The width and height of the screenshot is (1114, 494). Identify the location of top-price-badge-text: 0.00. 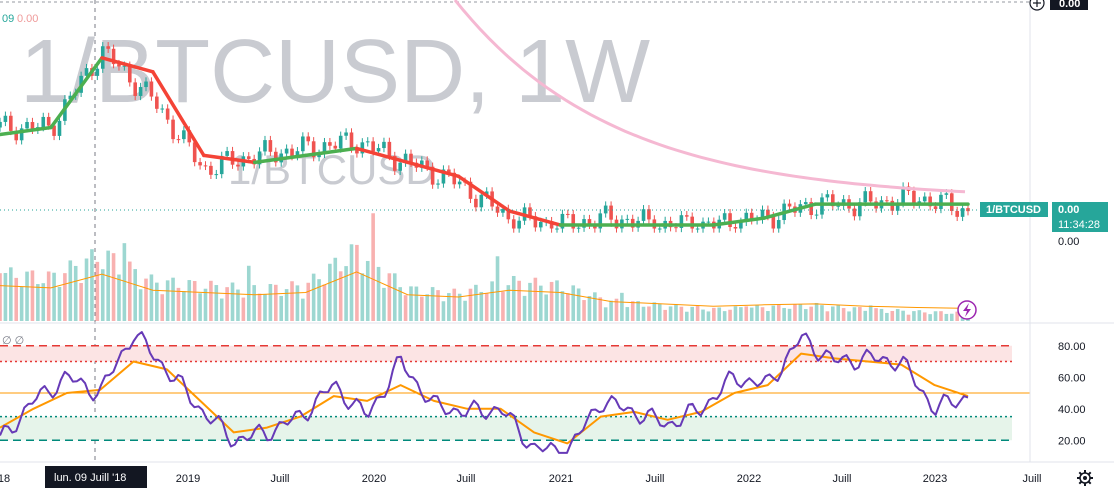
(1069, 5).